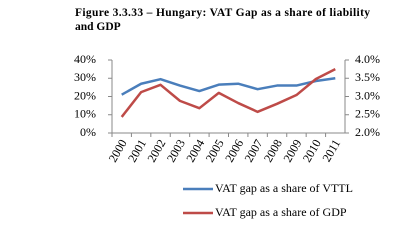 The image size is (406, 241). Describe the element at coordinates (367, 114) in the screenshot. I see `y2-tick-label: 2.5%` at that location.